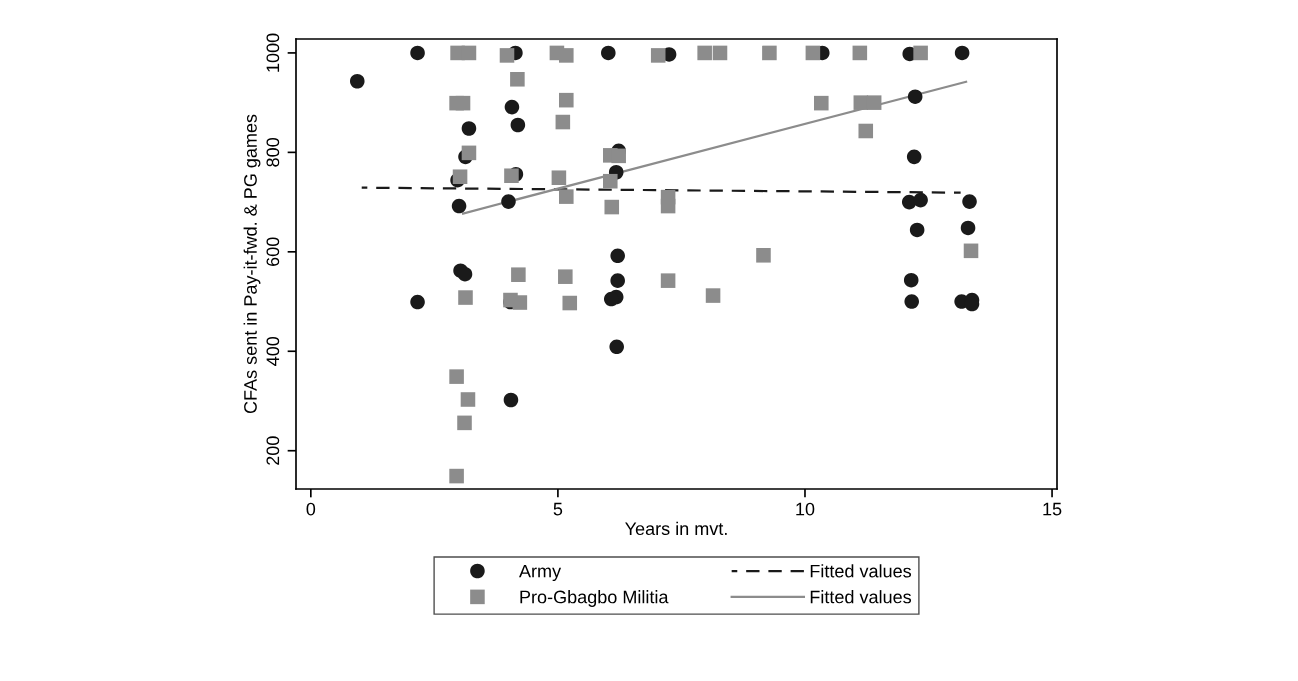  Describe the element at coordinates (311, 509) in the screenshot. I see `x-tick-label: 0` at that location.